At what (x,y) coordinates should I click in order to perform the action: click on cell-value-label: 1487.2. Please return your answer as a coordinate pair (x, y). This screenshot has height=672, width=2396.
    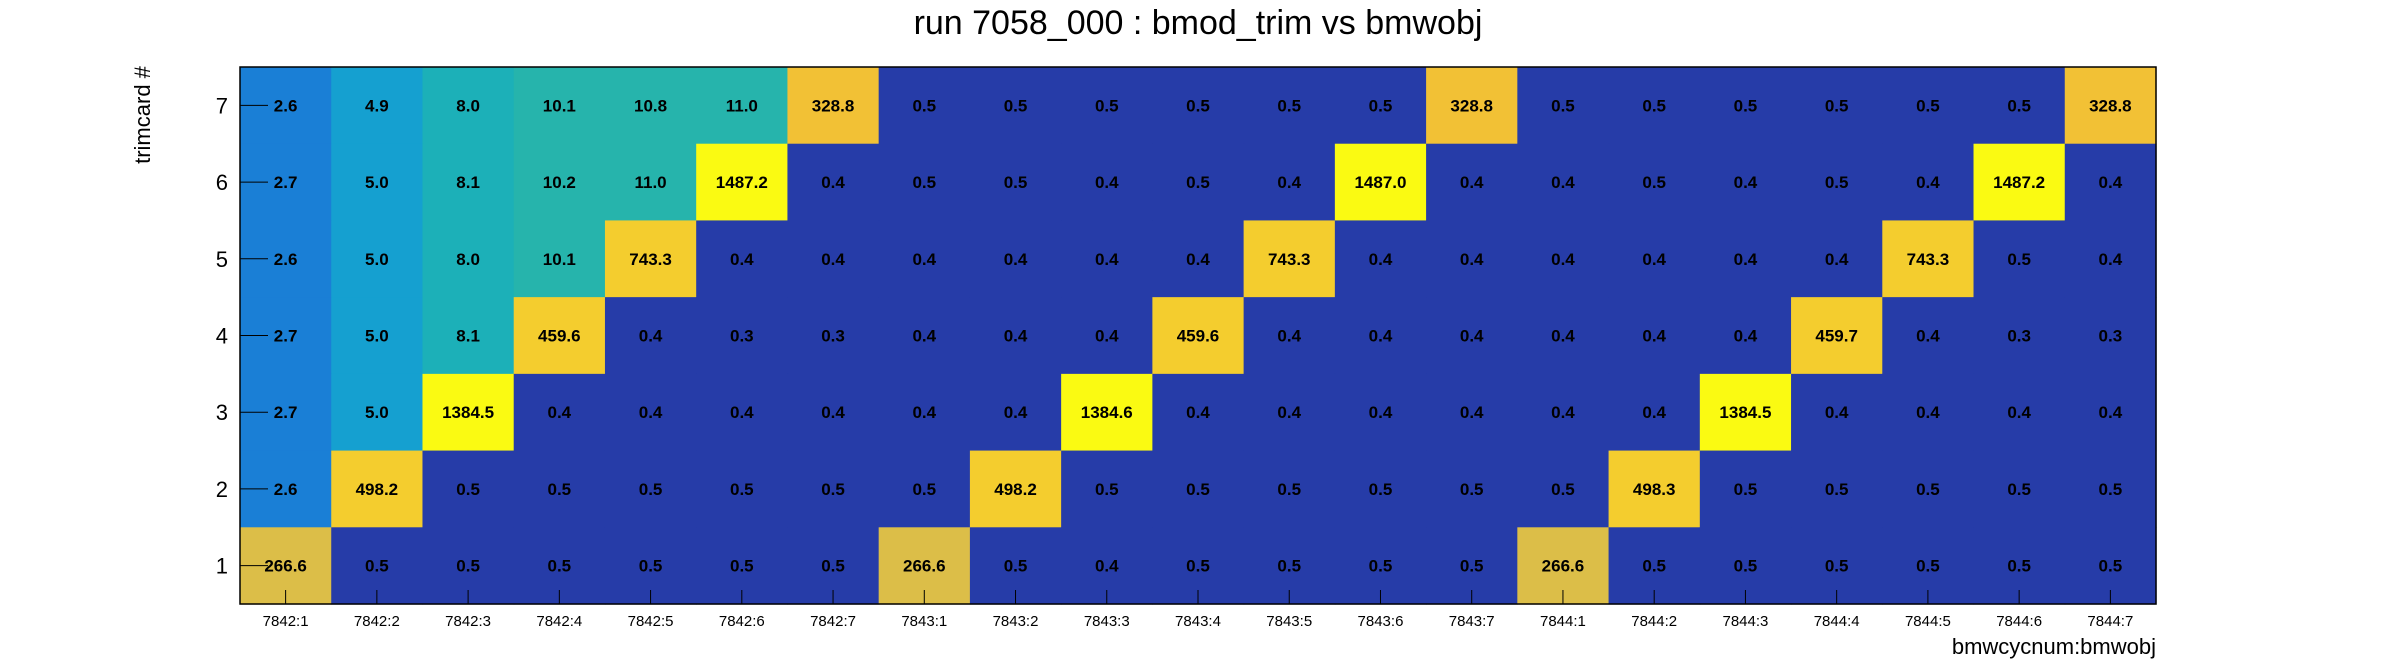
    Looking at the image, I should click on (742, 182).